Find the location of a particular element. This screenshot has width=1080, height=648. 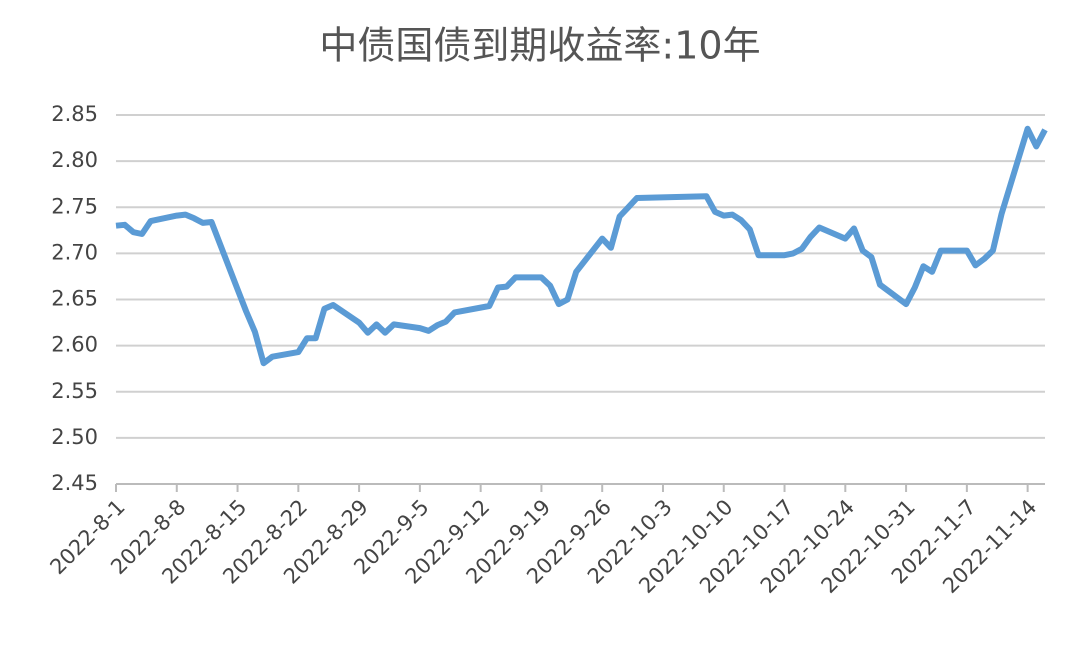

y-tick-label: 2.75 is located at coordinates (74, 206).